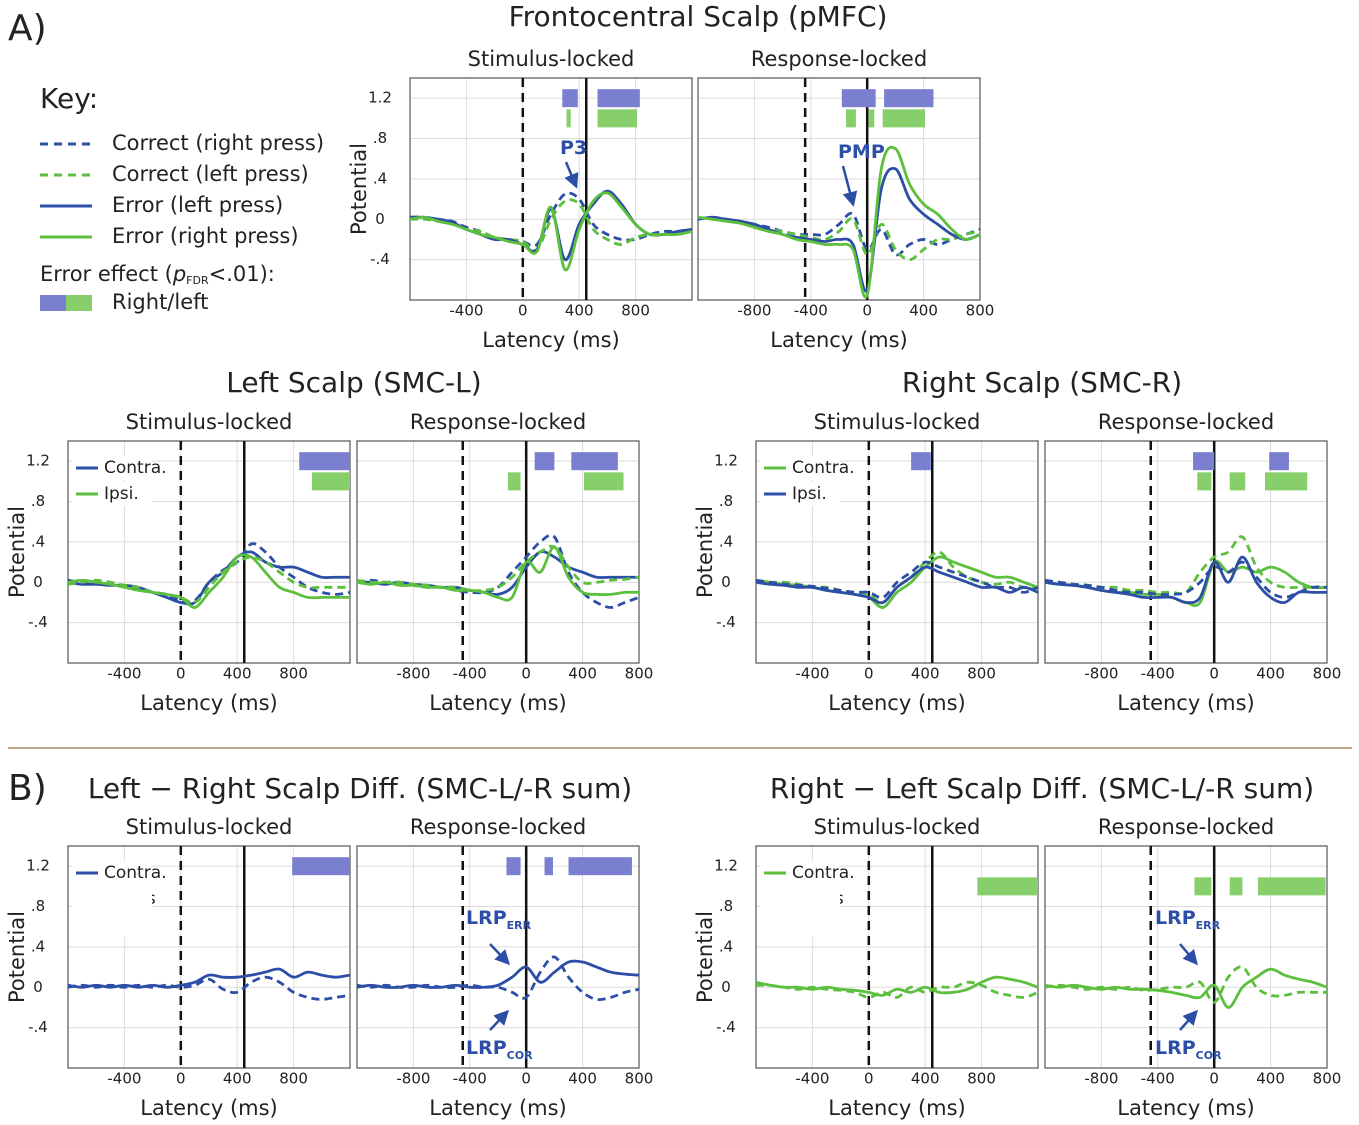 This screenshot has width=1359, height=1125. What do you see at coordinates (210, 174) in the screenshot?
I see `key-label: Correct (left press)` at bounding box center [210, 174].